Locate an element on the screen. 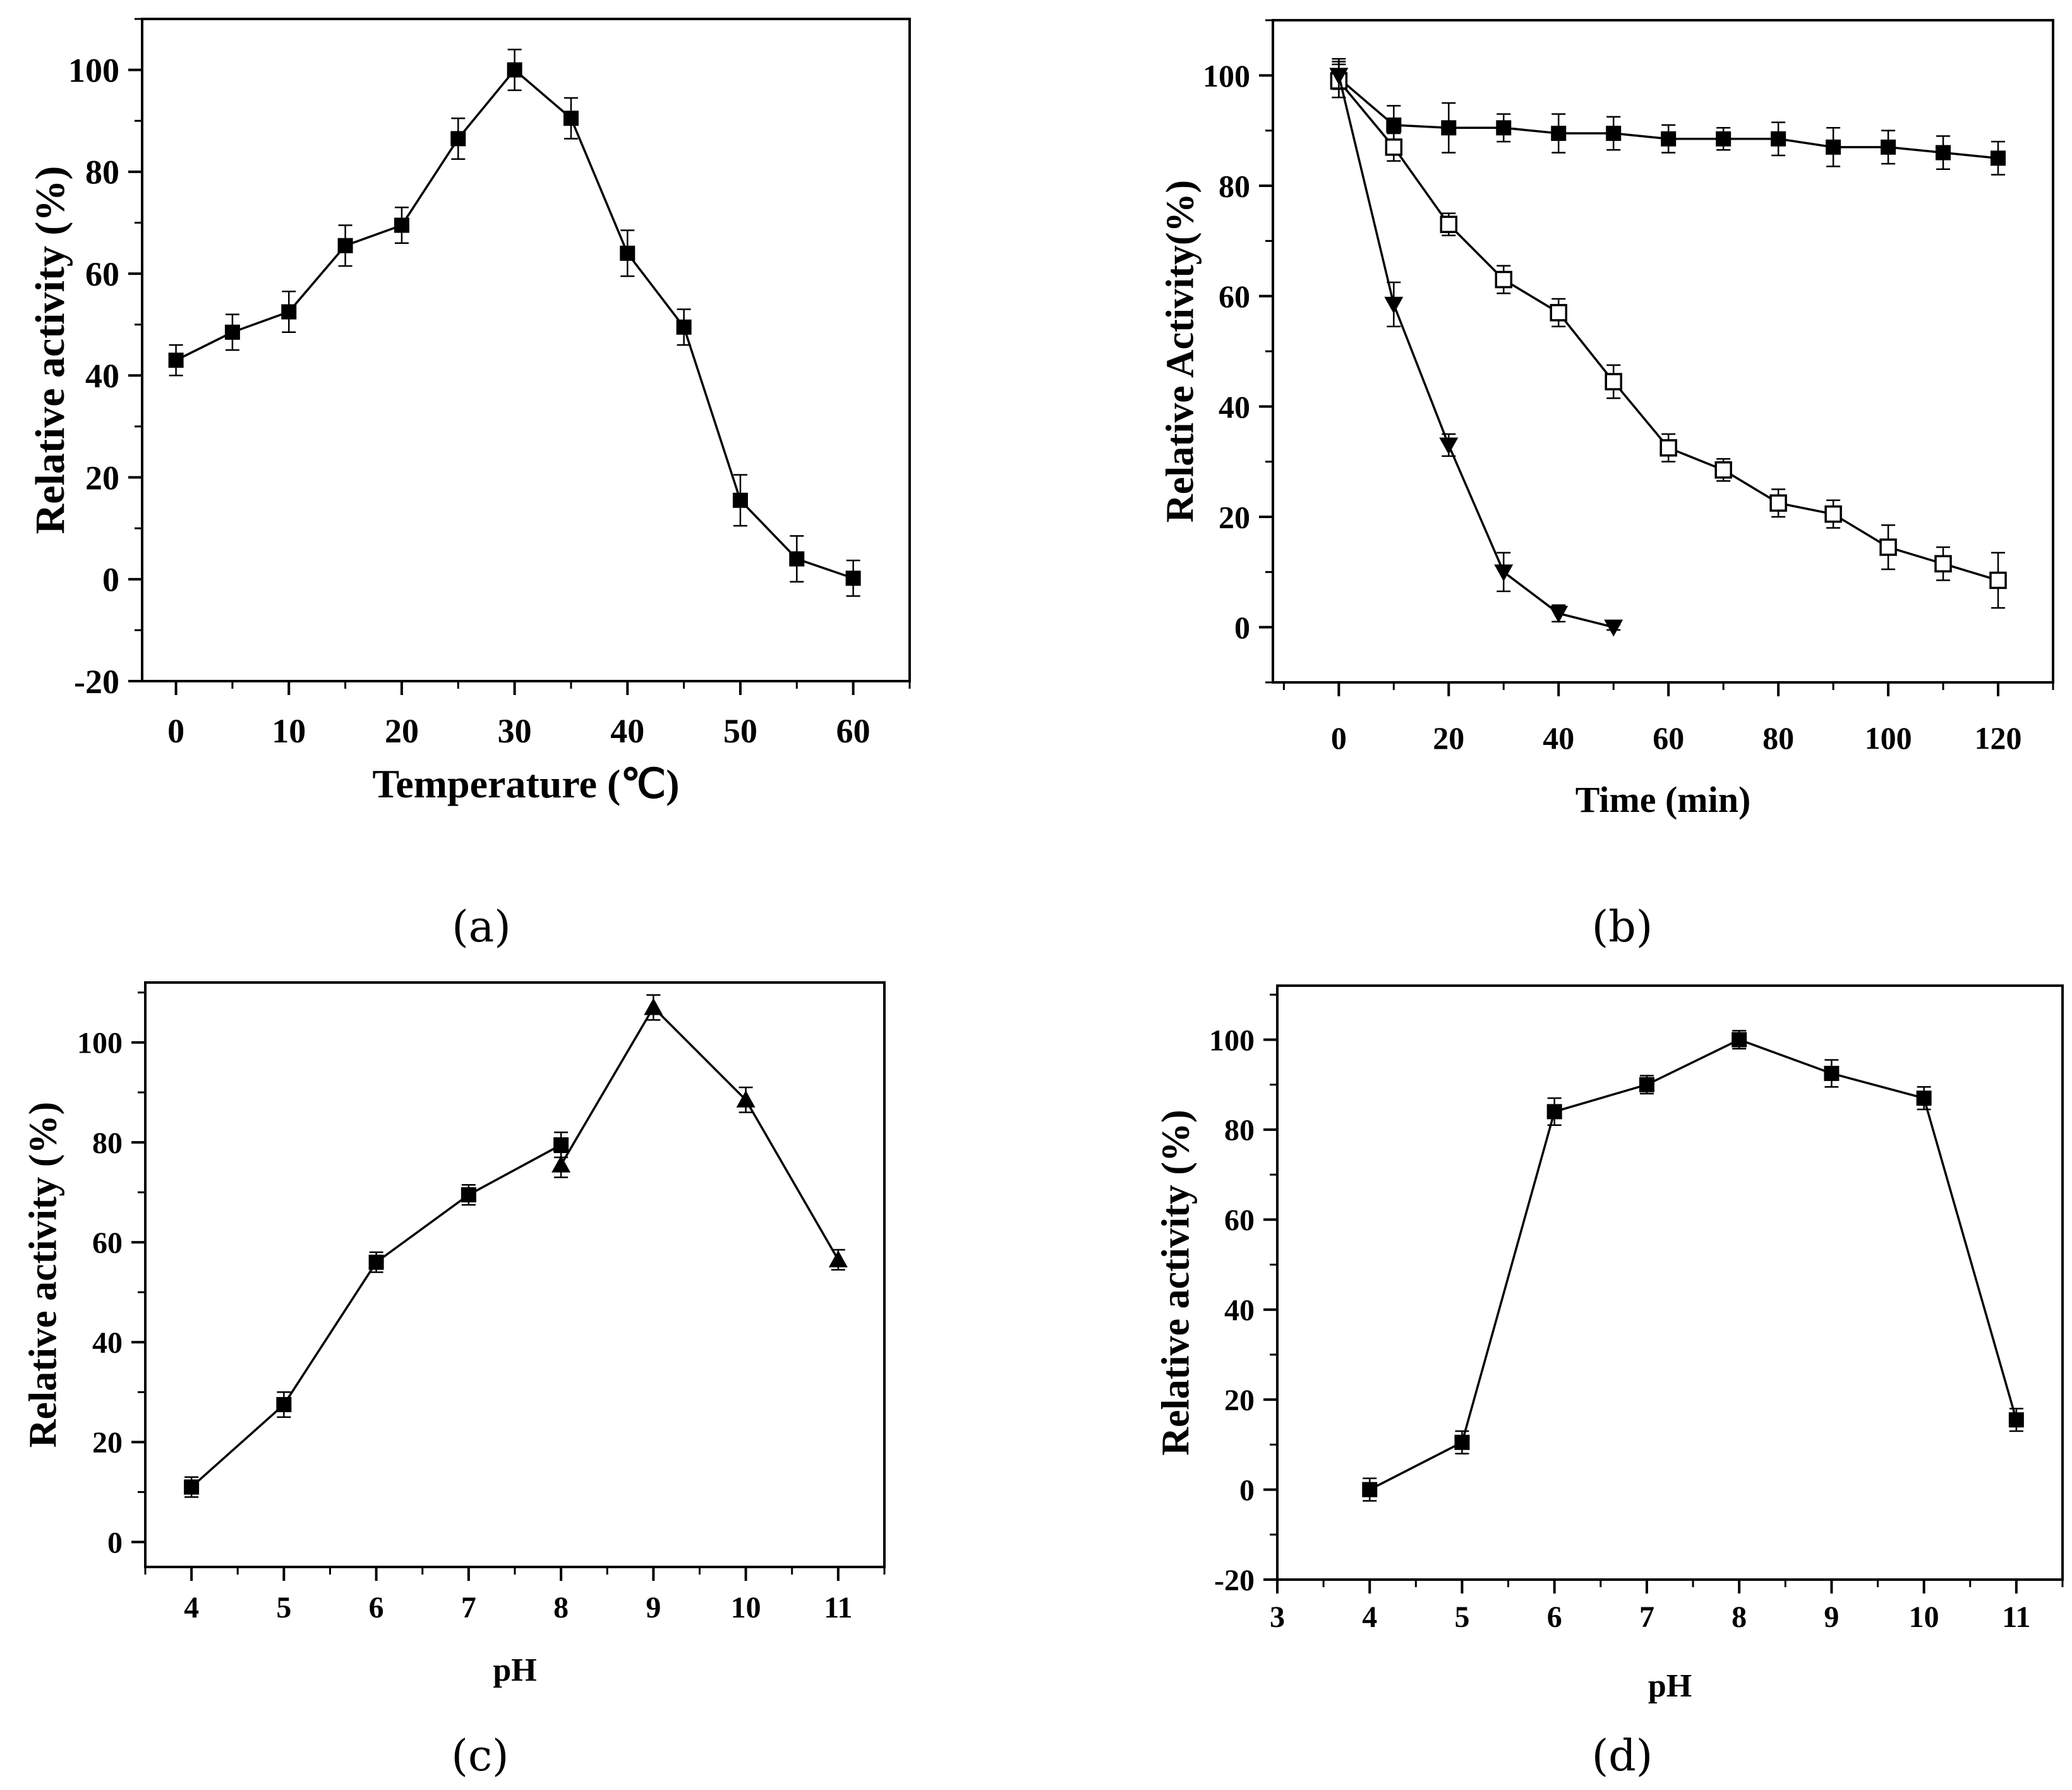 The height and width of the screenshot is (1790, 2072). x-axis-title: Temperature (℃) is located at coordinates (526, 783).